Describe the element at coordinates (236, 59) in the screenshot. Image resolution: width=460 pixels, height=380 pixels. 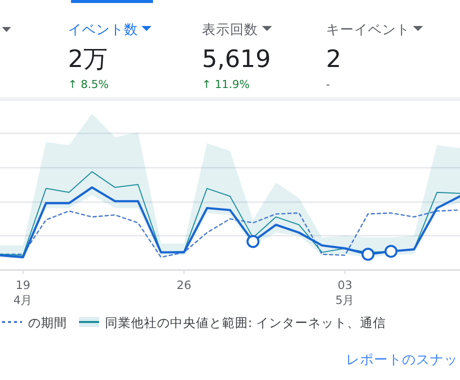
I see `text: 5,619` at that location.